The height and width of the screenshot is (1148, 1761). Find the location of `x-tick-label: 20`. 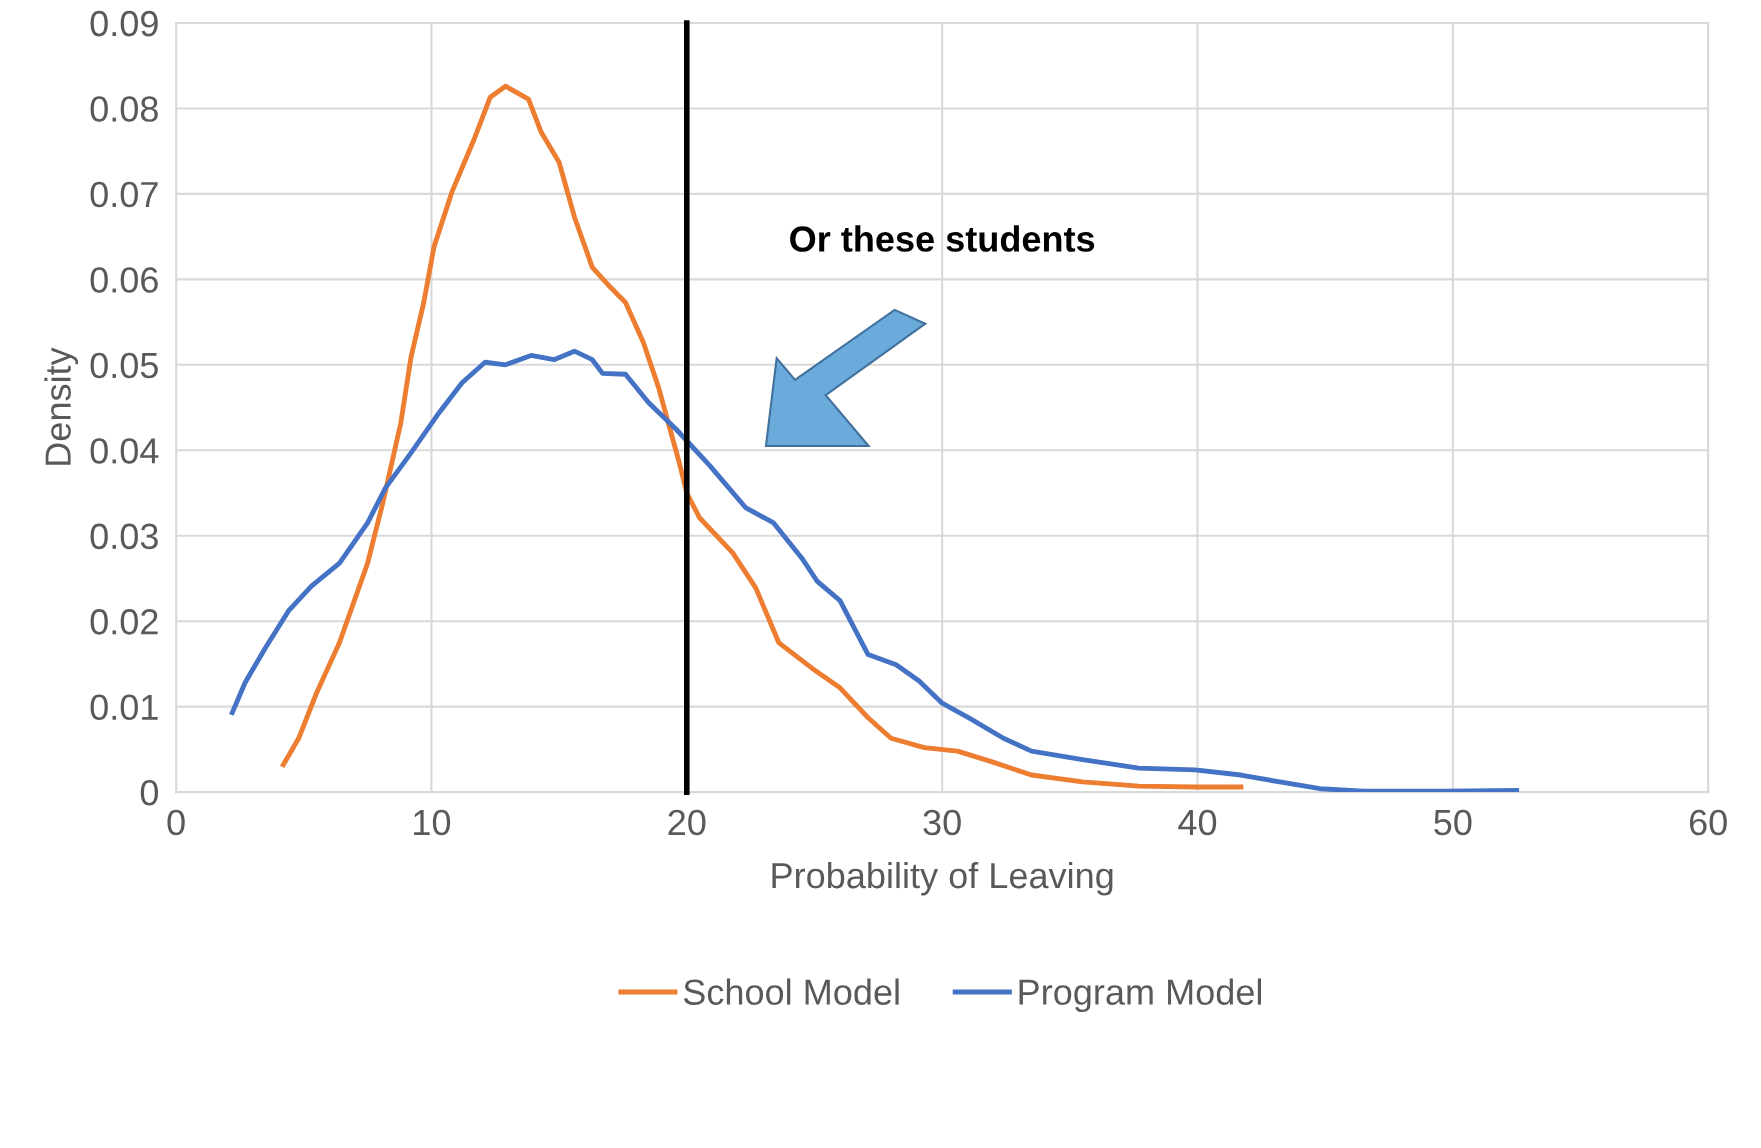

x-tick-label: 20 is located at coordinates (687, 822).